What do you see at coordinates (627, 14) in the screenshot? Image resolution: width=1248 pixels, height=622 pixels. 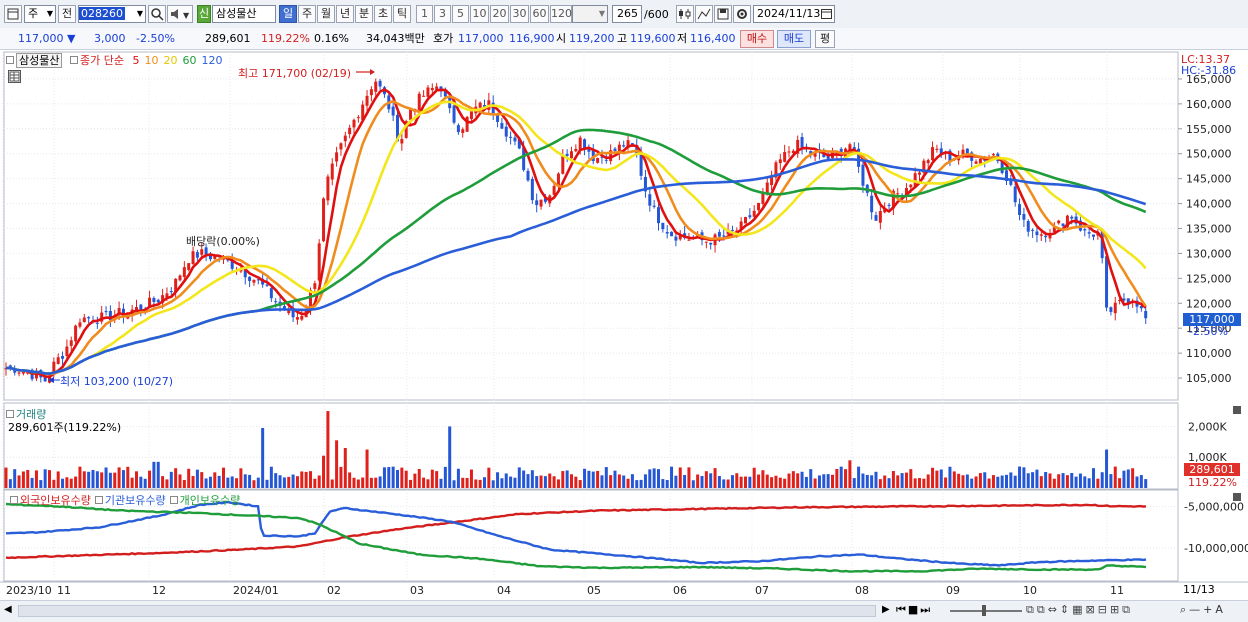 I see `count-input: 265` at bounding box center [627, 14].